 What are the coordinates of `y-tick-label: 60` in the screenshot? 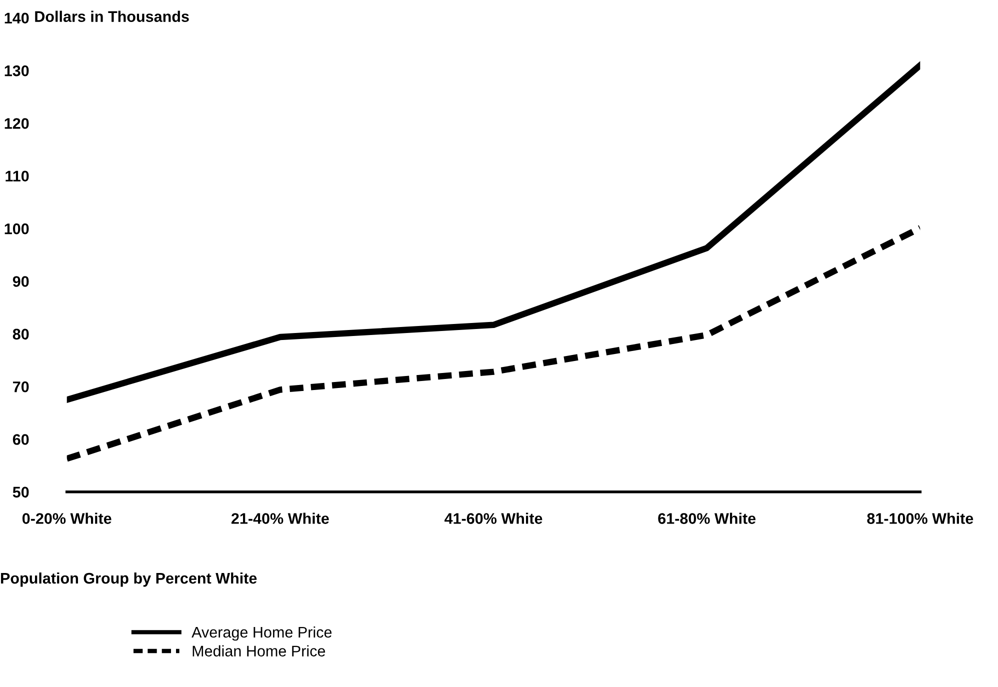 It's located at (20, 439).